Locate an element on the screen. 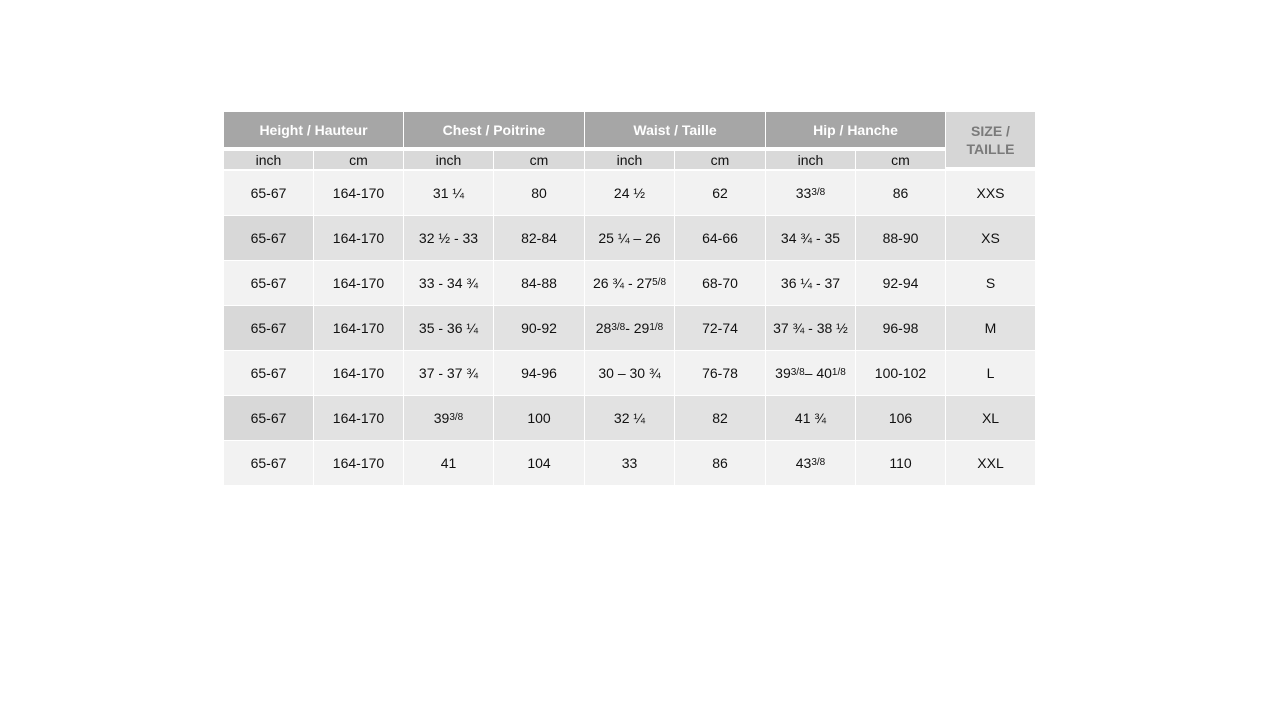 The width and height of the screenshot is (1280, 720). header-chest: Chest / Poitrine is located at coordinates (494, 129).